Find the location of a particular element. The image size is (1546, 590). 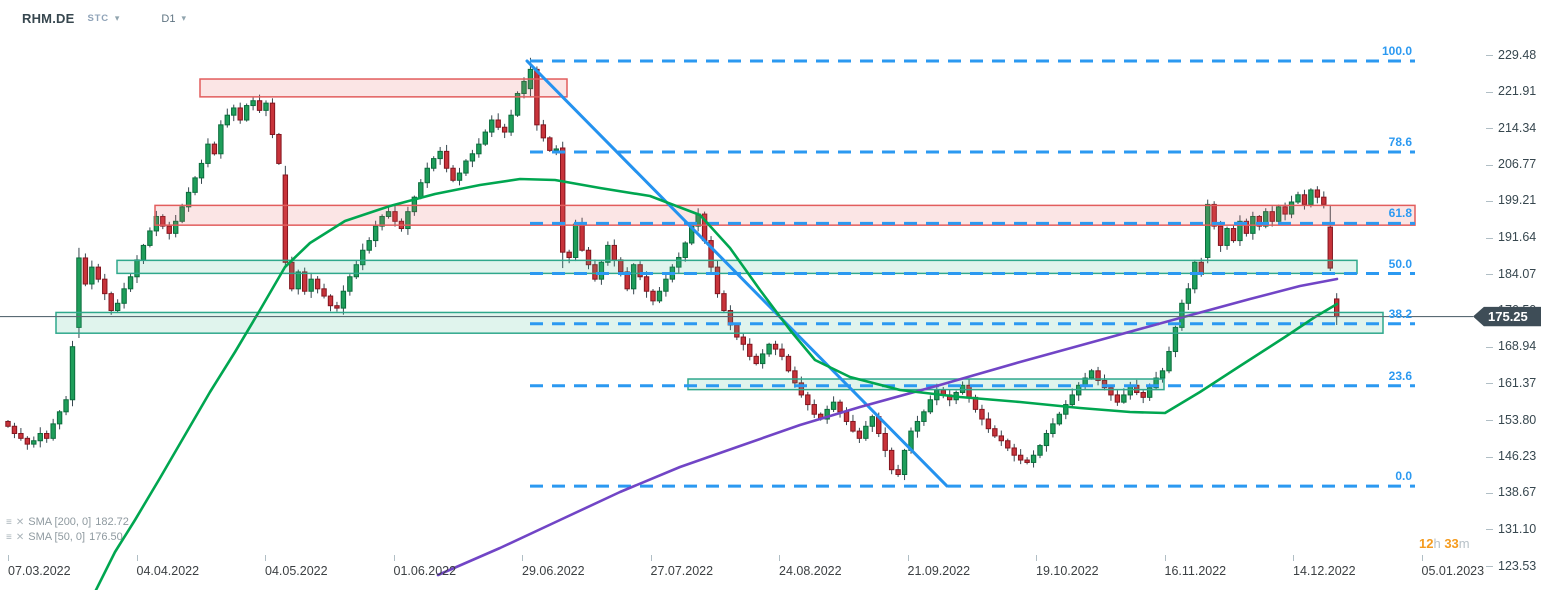

price-axis-label: 168.94 is located at coordinates (1517, 346).